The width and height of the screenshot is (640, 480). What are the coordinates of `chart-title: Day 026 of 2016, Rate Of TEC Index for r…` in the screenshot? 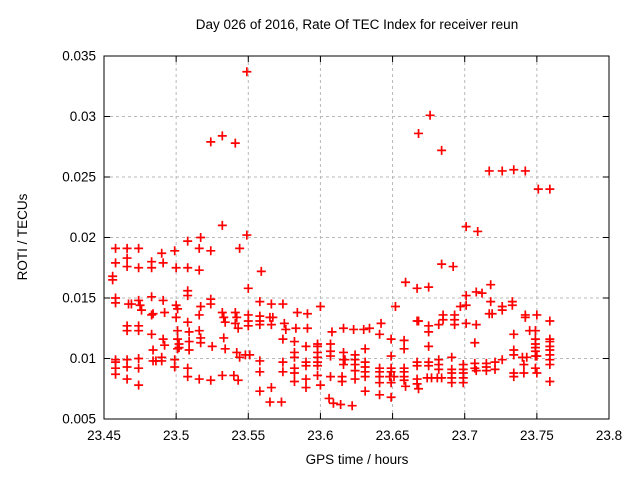 It's located at (357, 24).